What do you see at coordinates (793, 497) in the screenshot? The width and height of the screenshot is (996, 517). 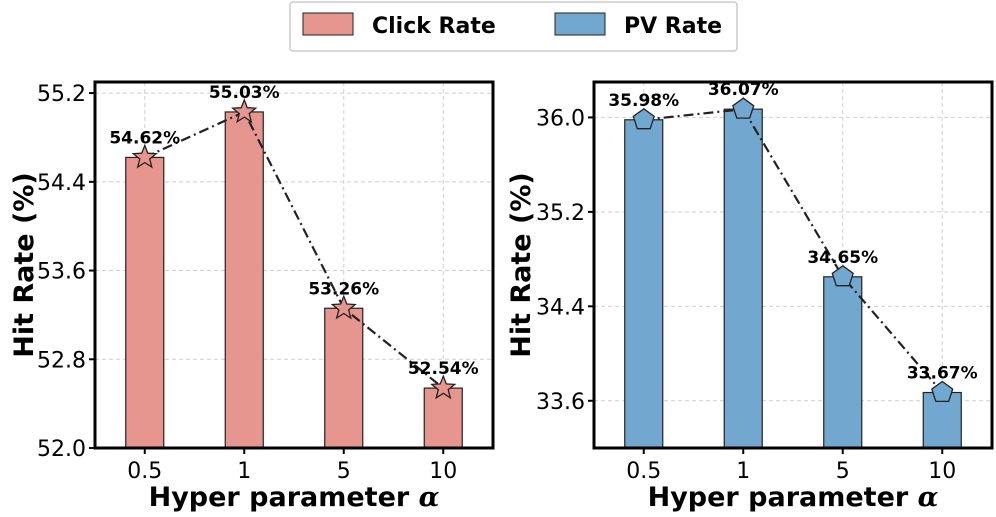 I see `right-x-axis-title: Hyper parameter α` at bounding box center [793, 497].